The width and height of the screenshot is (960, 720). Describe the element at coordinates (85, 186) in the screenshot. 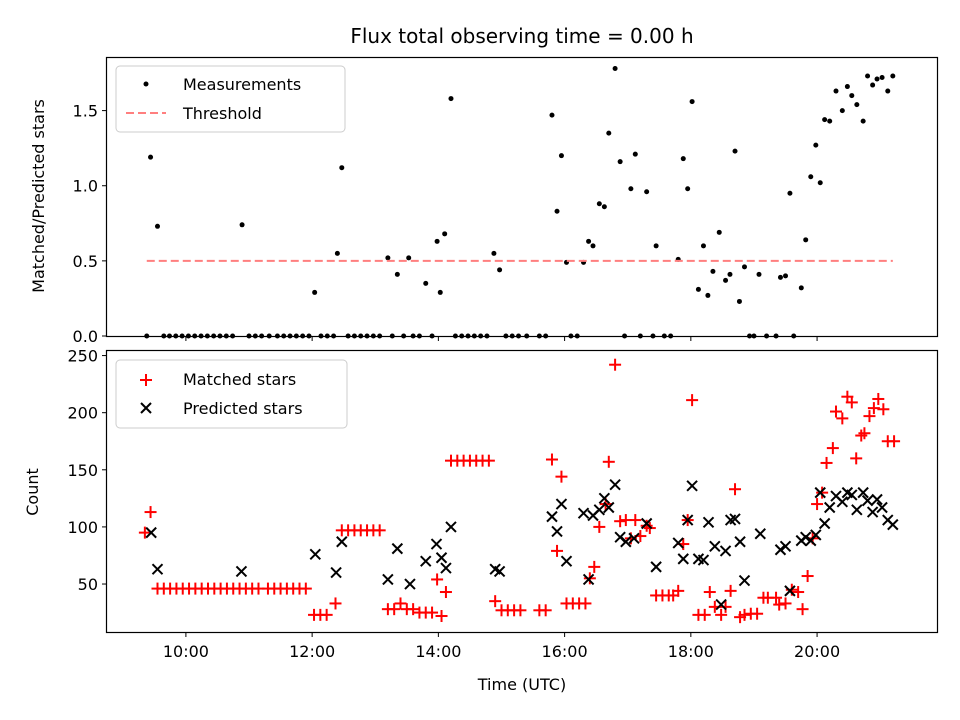

I see `y-tick-label: 1.0` at that location.